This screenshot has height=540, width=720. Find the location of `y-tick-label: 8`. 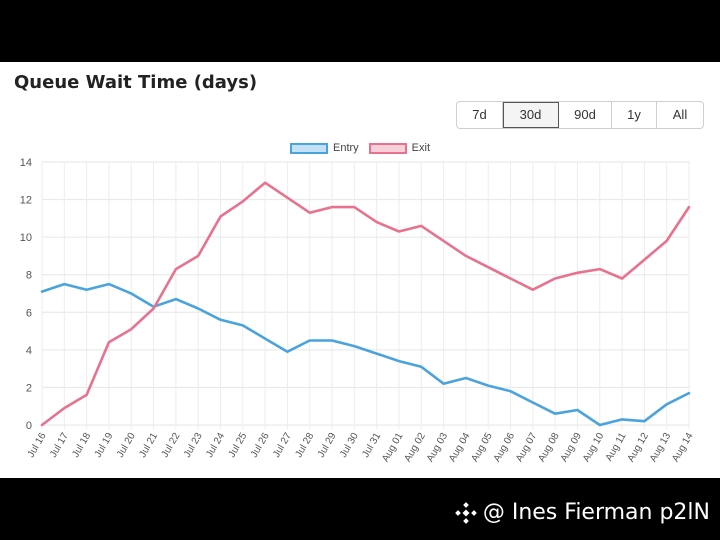

y-tick-label: 8 is located at coordinates (29, 276).